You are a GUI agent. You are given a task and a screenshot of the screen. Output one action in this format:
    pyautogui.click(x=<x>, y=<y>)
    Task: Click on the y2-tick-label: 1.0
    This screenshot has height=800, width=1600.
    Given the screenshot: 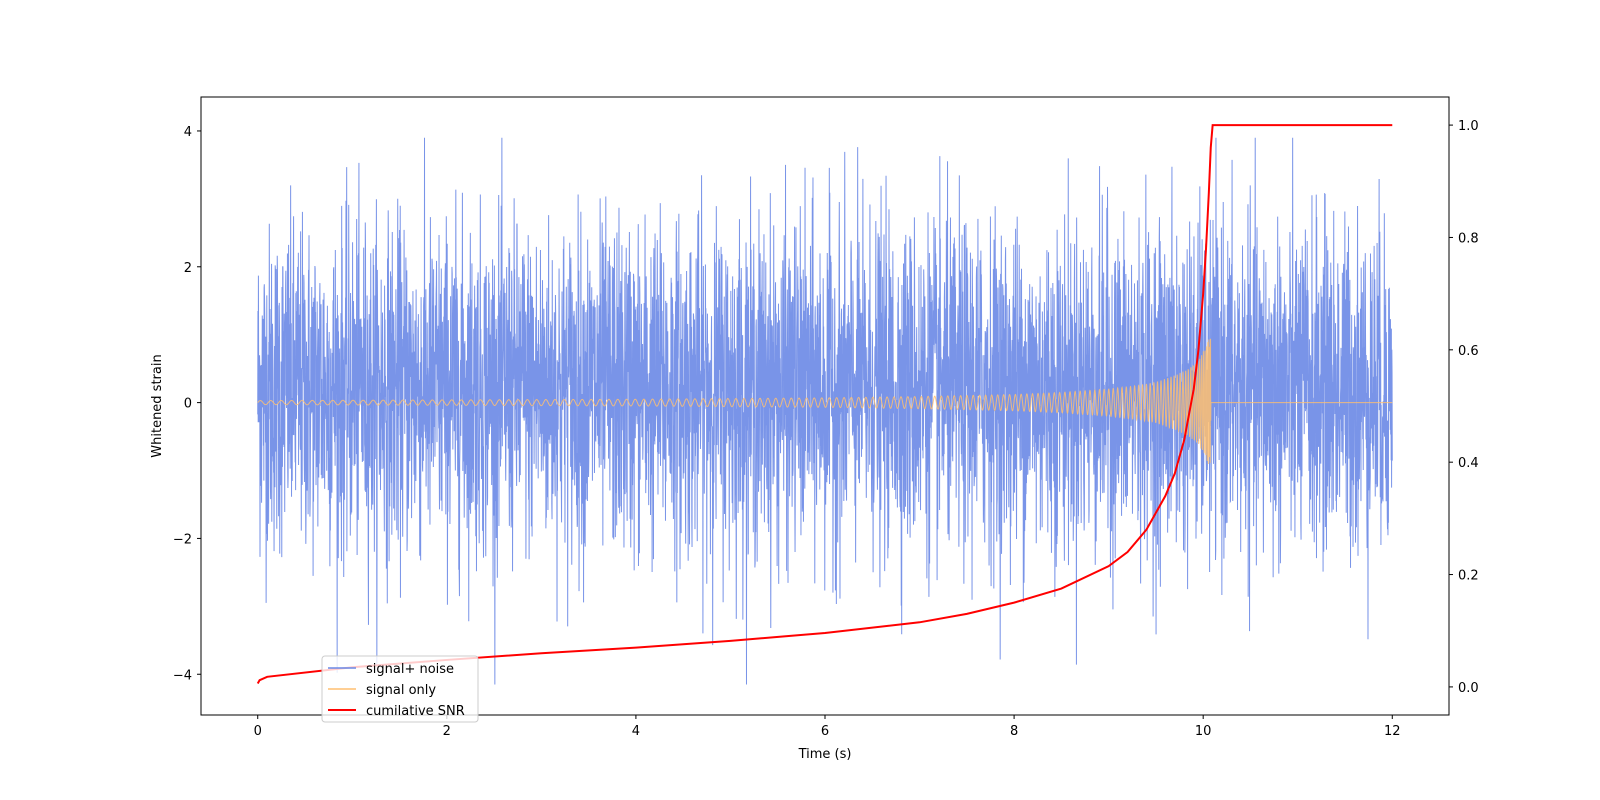 What is the action you would take?
    pyautogui.click(x=1468, y=126)
    